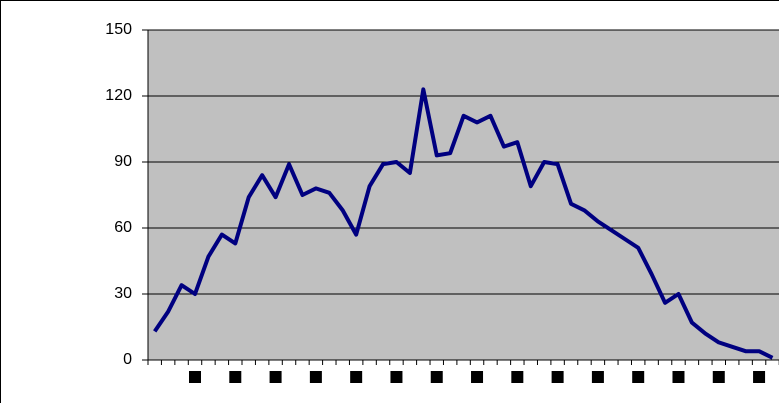 The width and height of the screenshot is (779, 403). What do you see at coordinates (123, 161) in the screenshot?
I see `y-tick-label: 90` at bounding box center [123, 161].